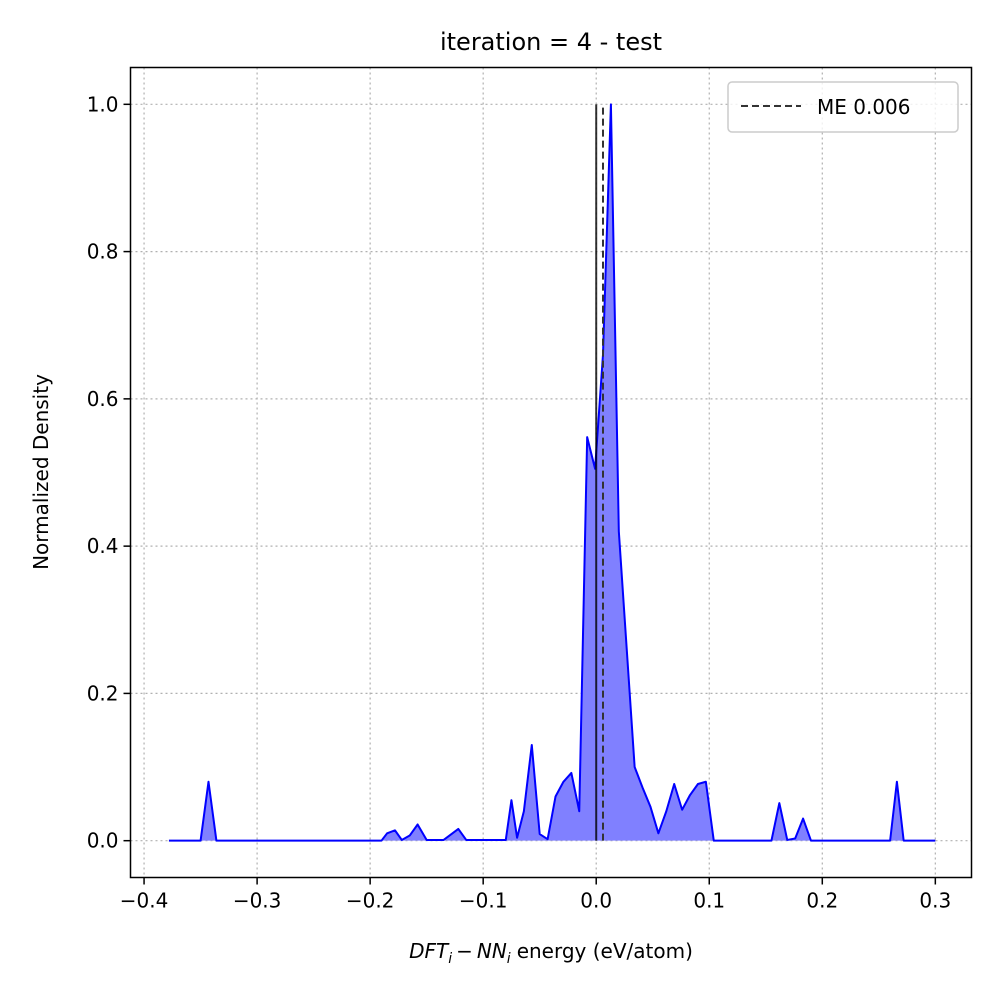 The width and height of the screenshot is (1000, 1000). I want to click on y-tick-label: 0.2, so click(103, 693).